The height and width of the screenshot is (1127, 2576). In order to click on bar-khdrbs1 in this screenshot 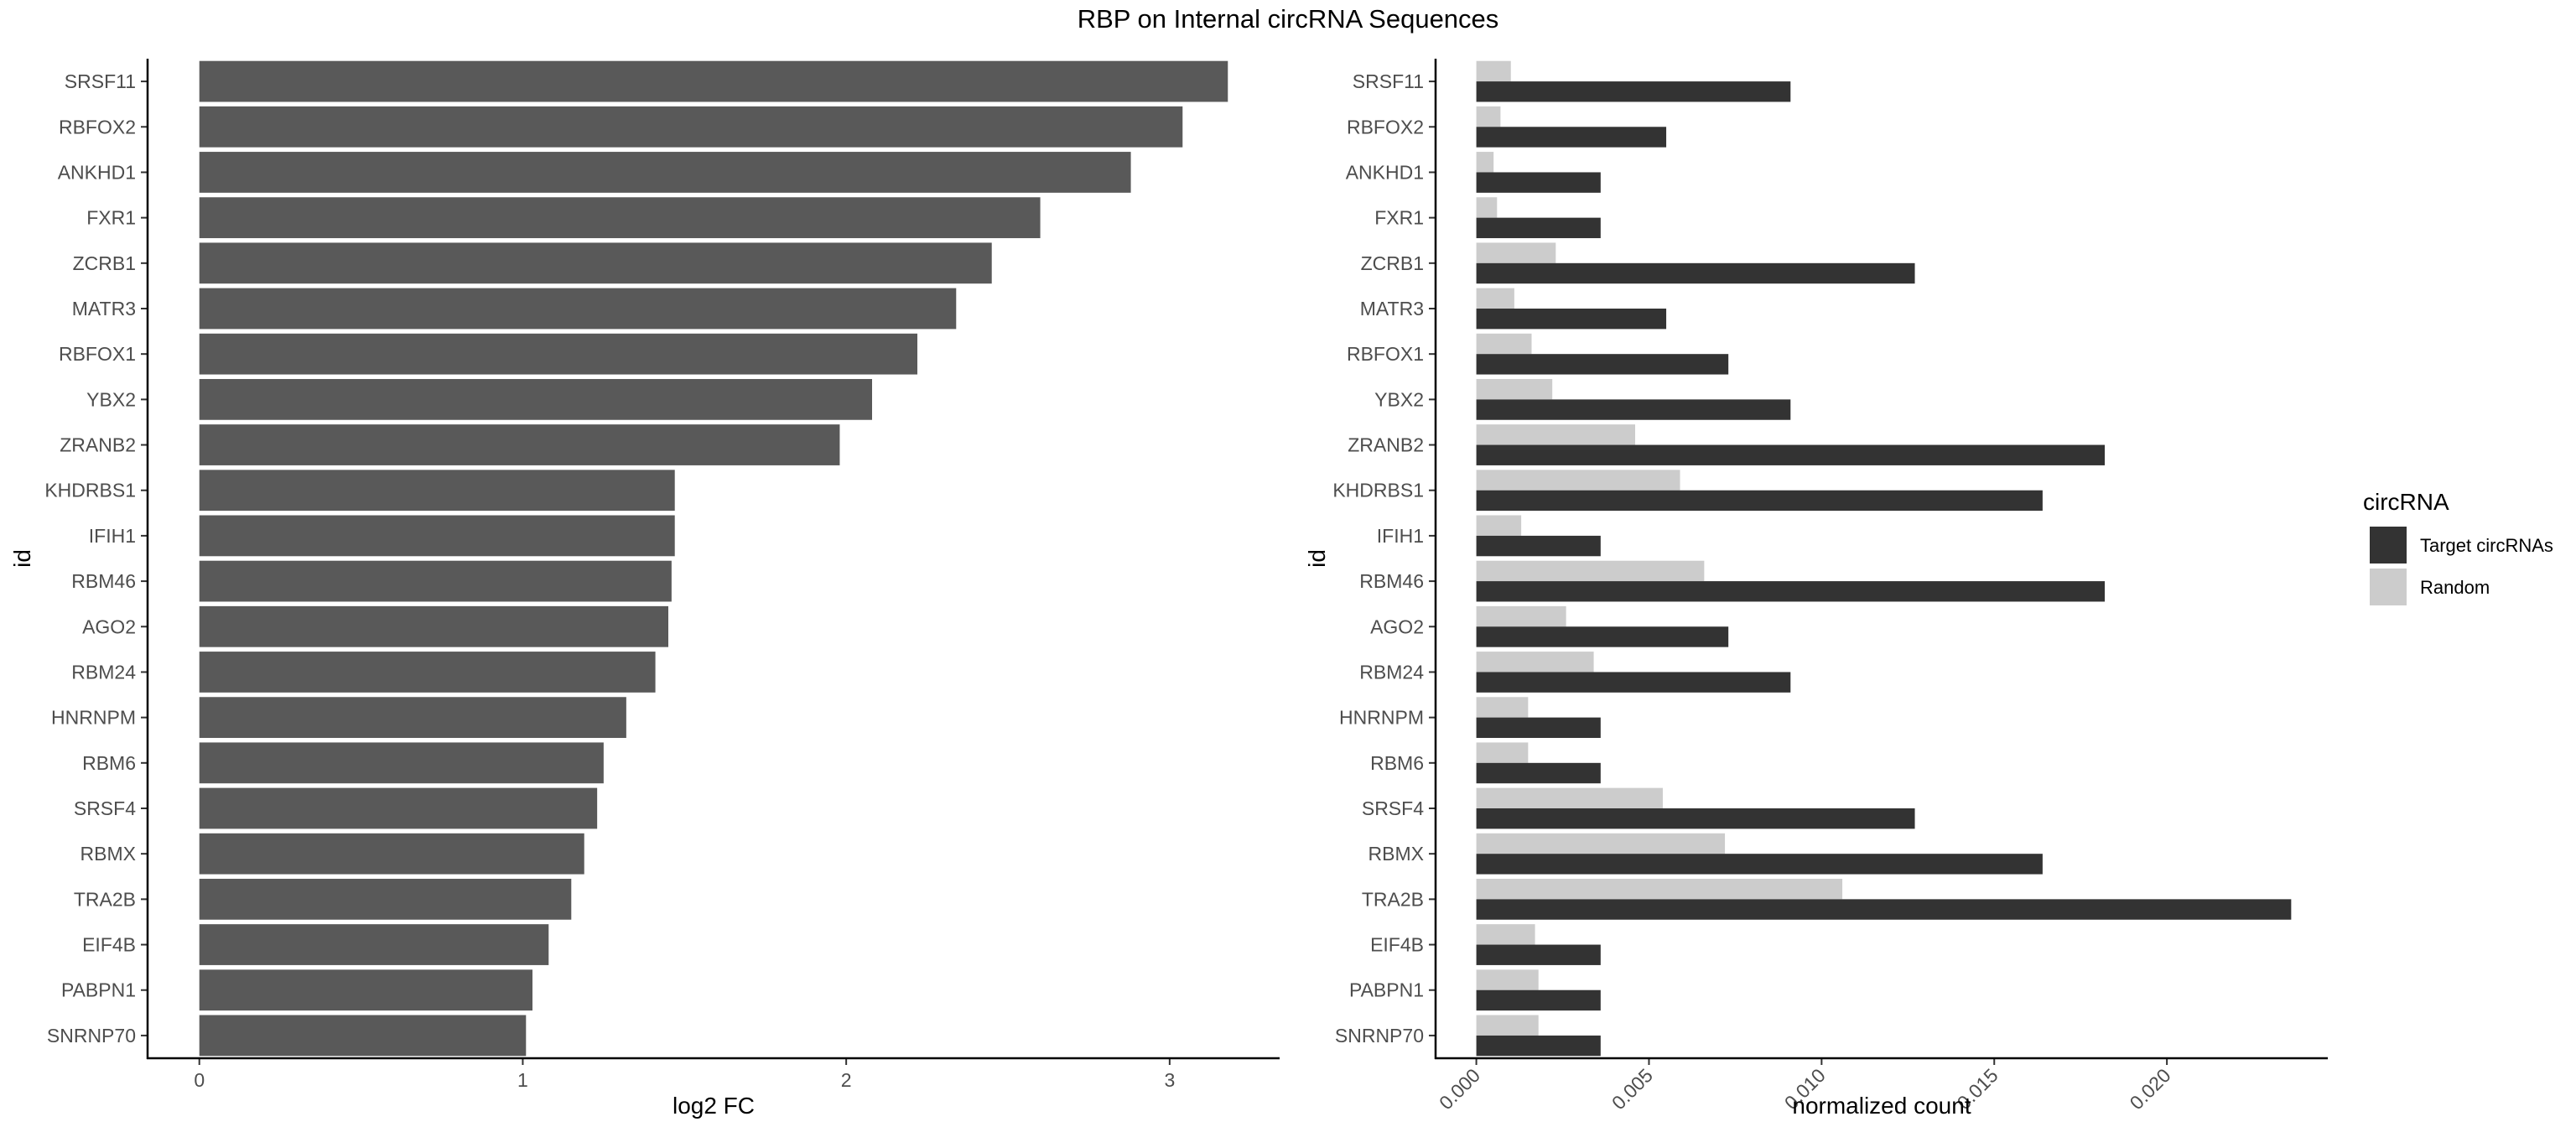, I will do `click(437, 491)`.